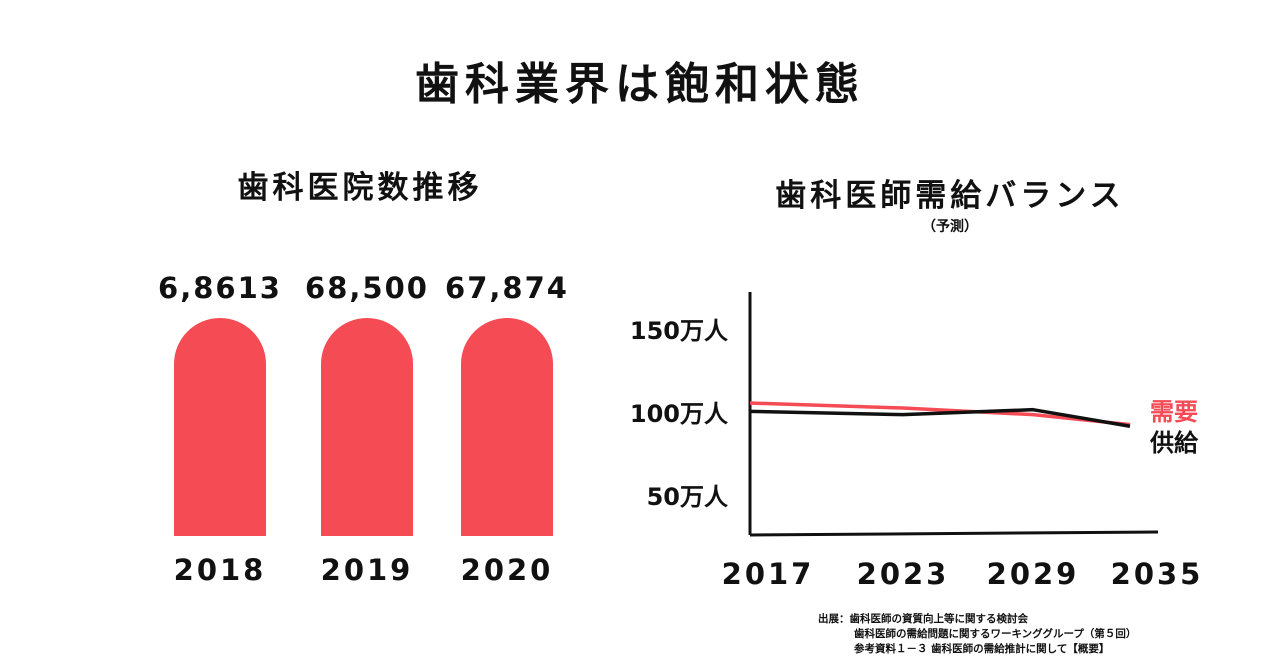 The width and height of the screenshot is (1280, 670). I want to click on bar-chart-title: 歯科医院数推移, so click(360, 188).